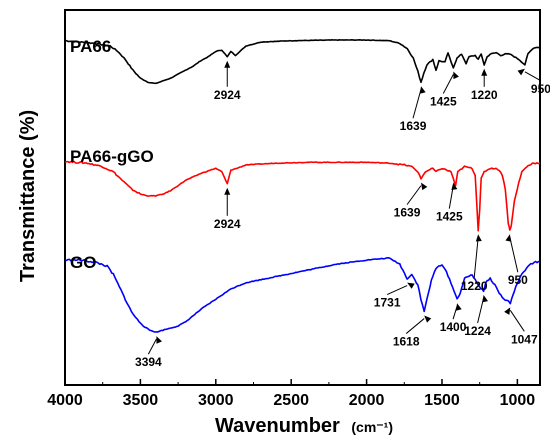  I want to click on peak-label-1618: 1618, so click(406, 342).